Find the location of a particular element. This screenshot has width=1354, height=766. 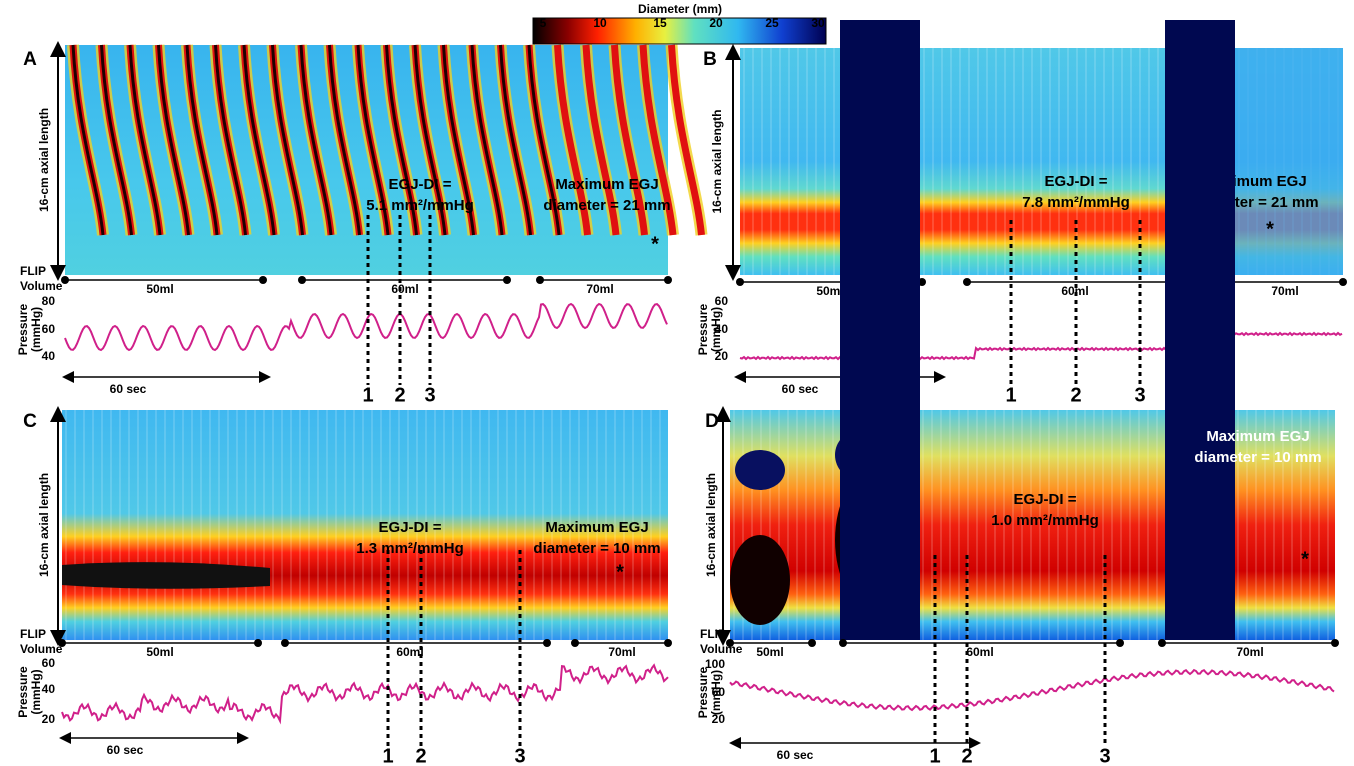

colorbar-tick: 10 is located at coordinates (600, 23).